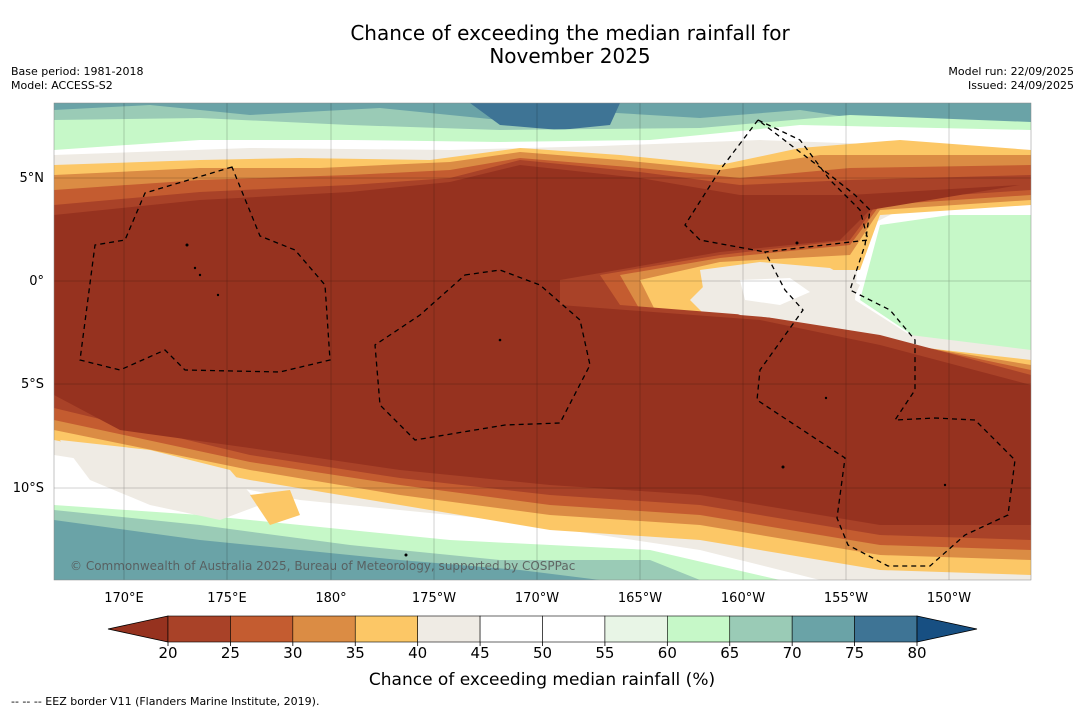 This screenshot has height=713, width=1085. I want to click on colorbar-tick-label: 40, so click(417, 653).